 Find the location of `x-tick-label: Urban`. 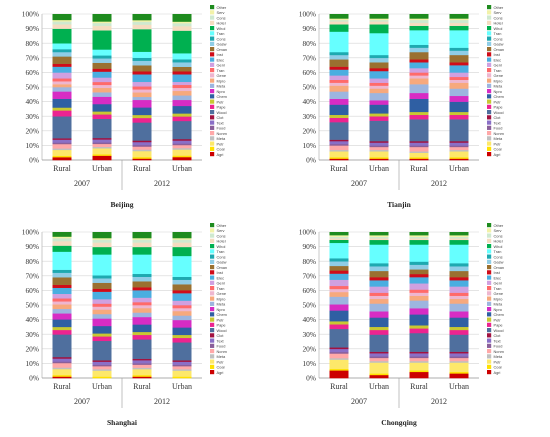

x-tick-label: Urban is located at coordinates (102, 168).